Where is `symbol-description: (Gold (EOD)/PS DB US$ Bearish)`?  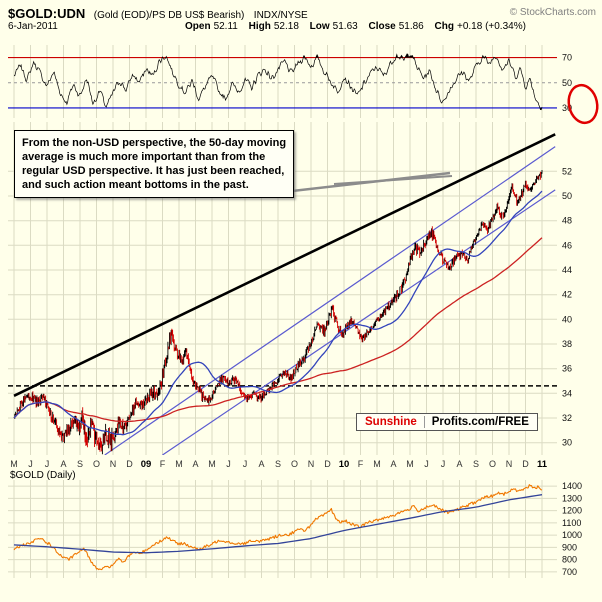
symbol-description: (Gold (EOD)/PS DB US$ Bearish) is located at coordinates (169, 15).